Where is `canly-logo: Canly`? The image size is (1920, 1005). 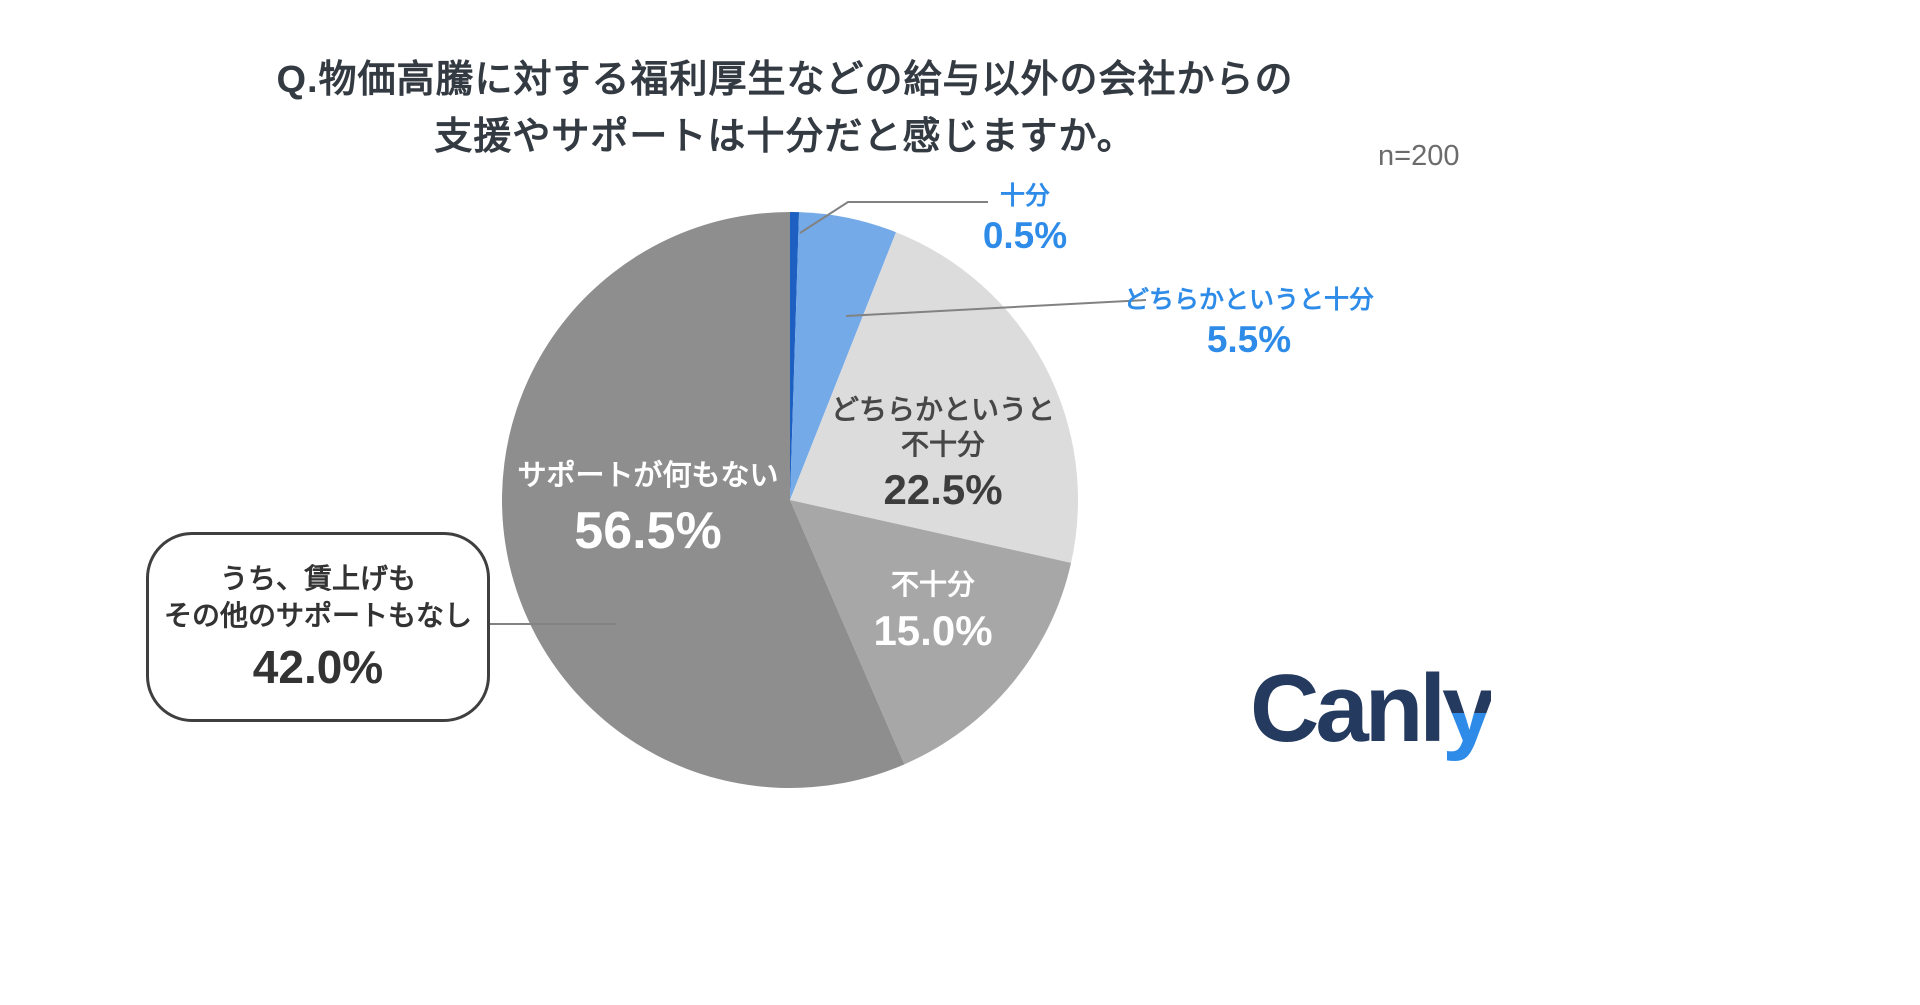 canly-logo: Canly is located at coordinates (1372, 709).